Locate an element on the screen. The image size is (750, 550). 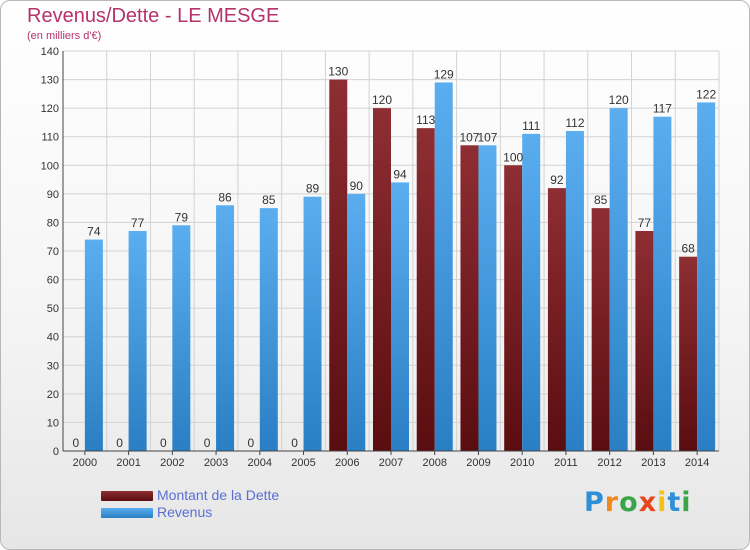
bar-revenus-label: 85 is located at coordinates (269, 200).